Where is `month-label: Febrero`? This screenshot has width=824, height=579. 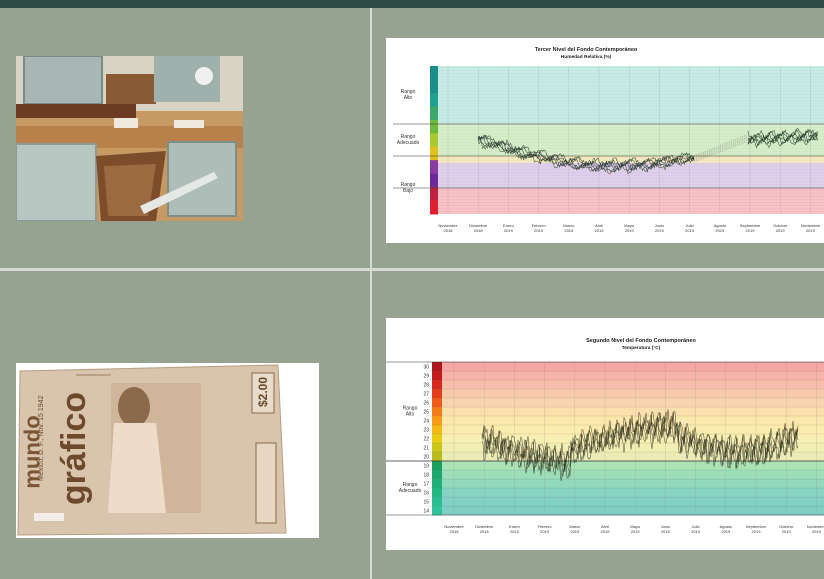 month-label: Febrero is located at coordinates (545, 526).